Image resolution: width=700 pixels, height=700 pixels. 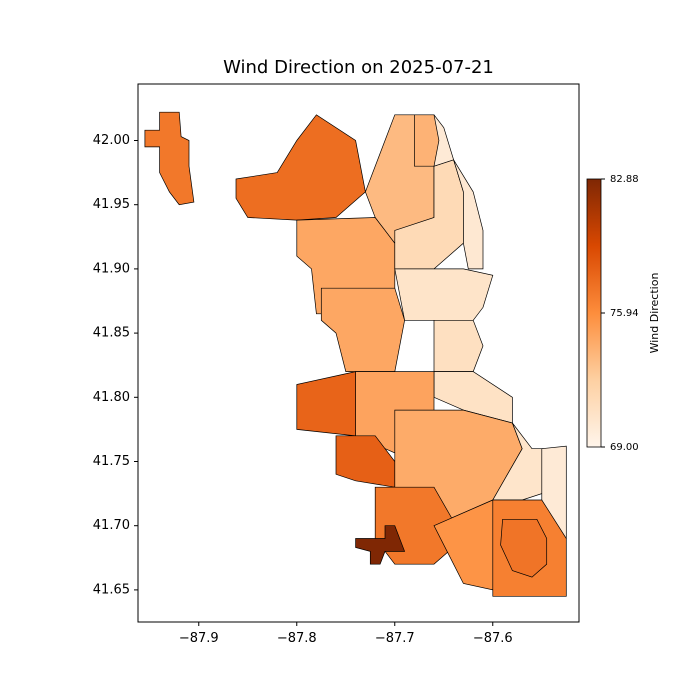 I want to click on x-tick-label: −87.7, so click(x=395, y=638).